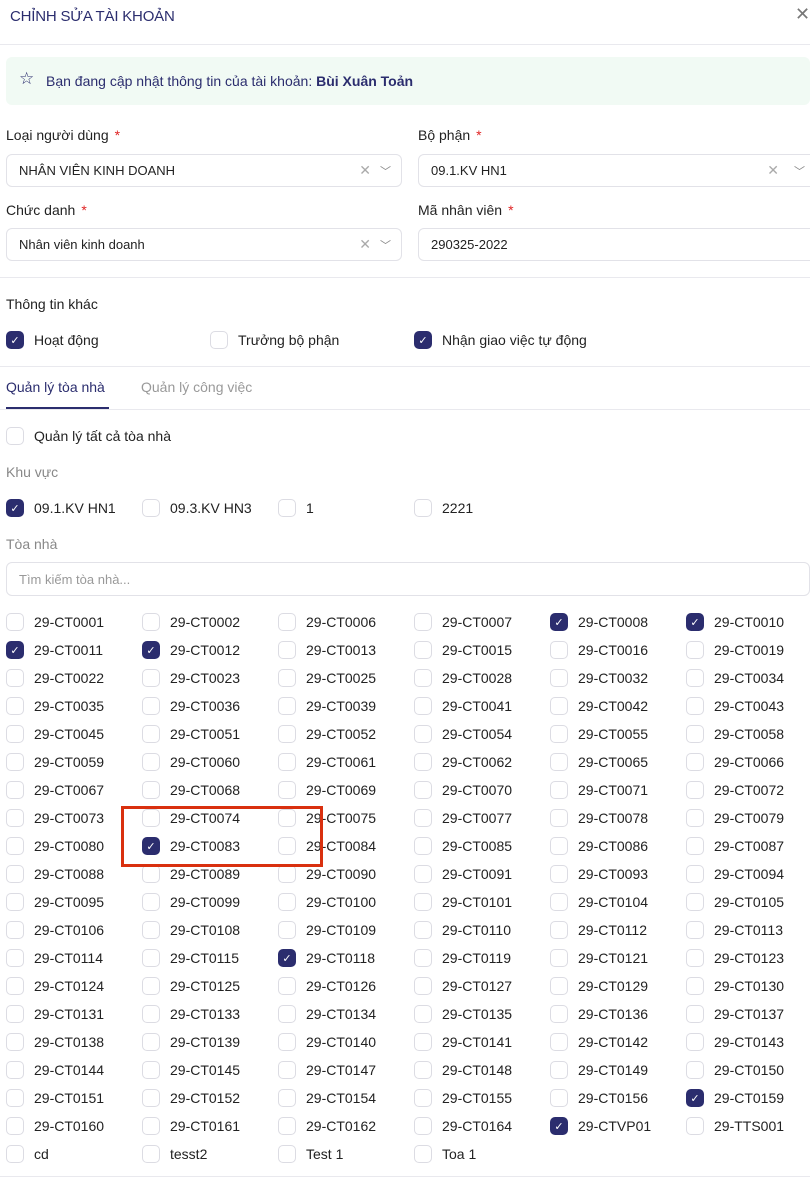  Describe the element at coordinates (191, 874) in the screenshot. I see `building-checkbox: 29-CT0089` at that location.